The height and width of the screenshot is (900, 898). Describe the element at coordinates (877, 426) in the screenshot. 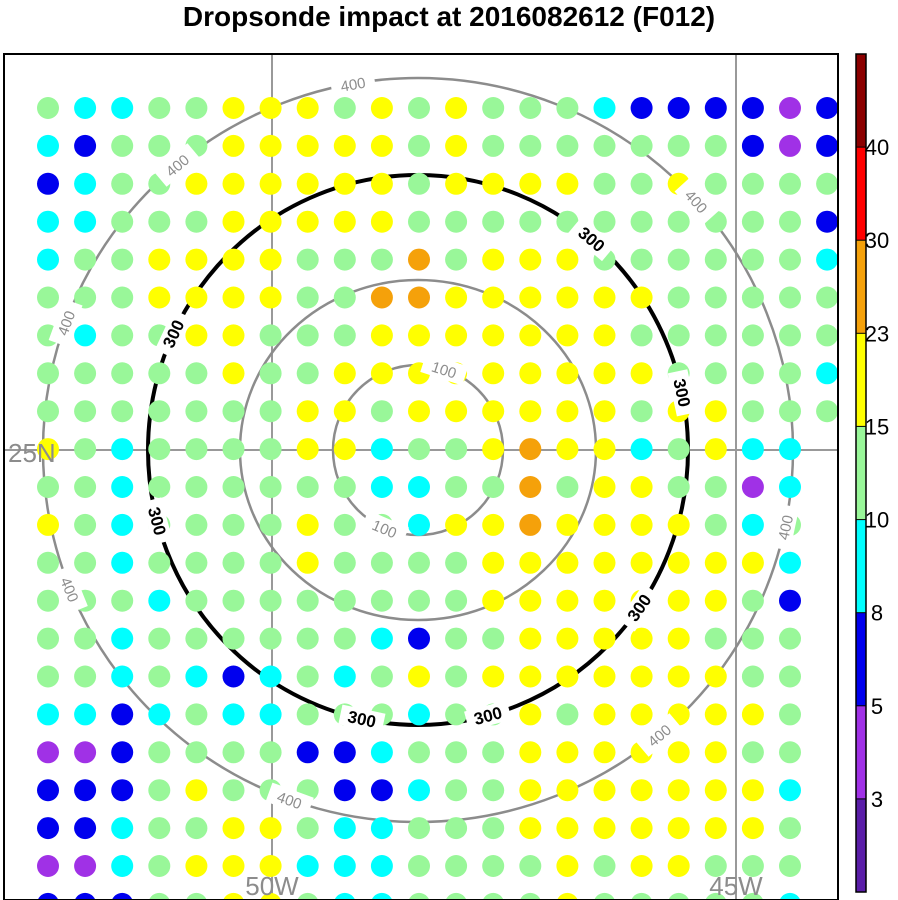

I see `colorbar-tick-label: 15` at that location.